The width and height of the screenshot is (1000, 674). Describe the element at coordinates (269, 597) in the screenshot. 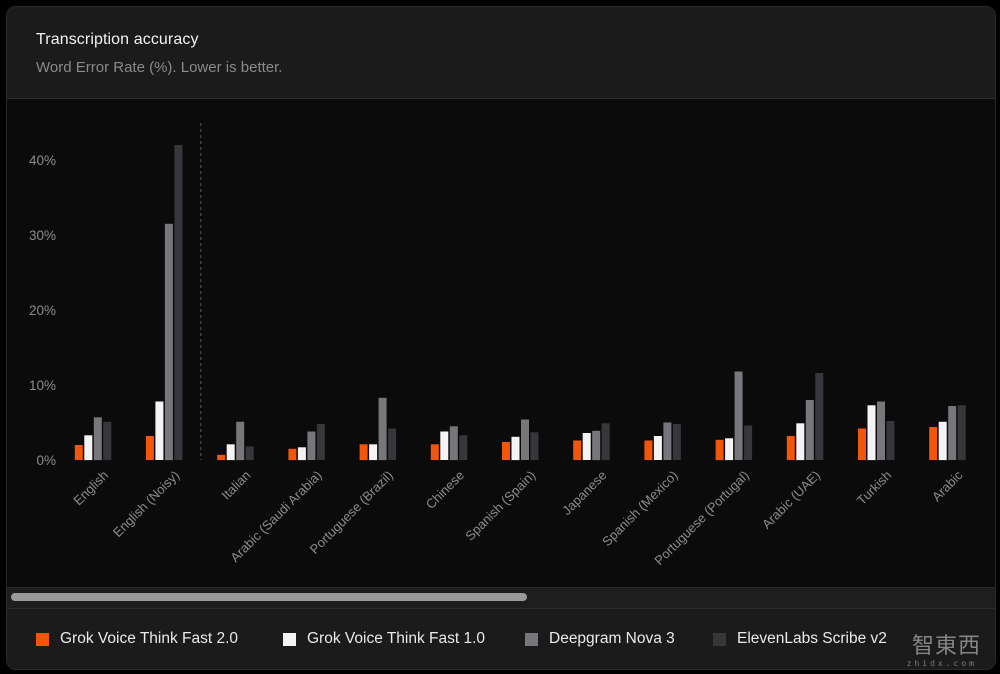

I see `scrollbar-thumb` at that location.